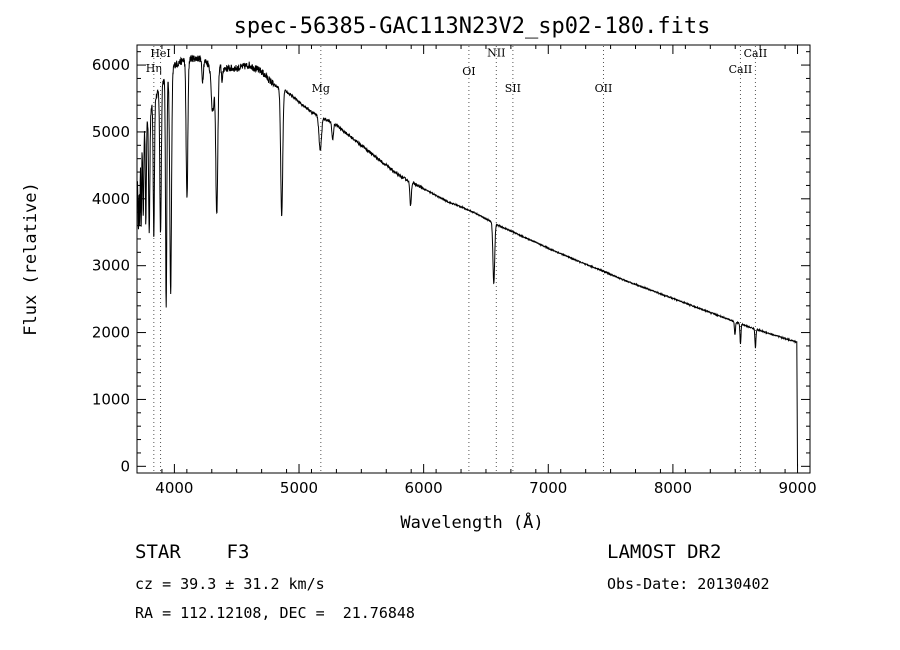 Image resolution: width=900 pixels, height=650 pixels. What do you see at coordinates (299, 488) in the screenshot?
I see `x-tick-label: 5000` at bounding box center [299, 488].